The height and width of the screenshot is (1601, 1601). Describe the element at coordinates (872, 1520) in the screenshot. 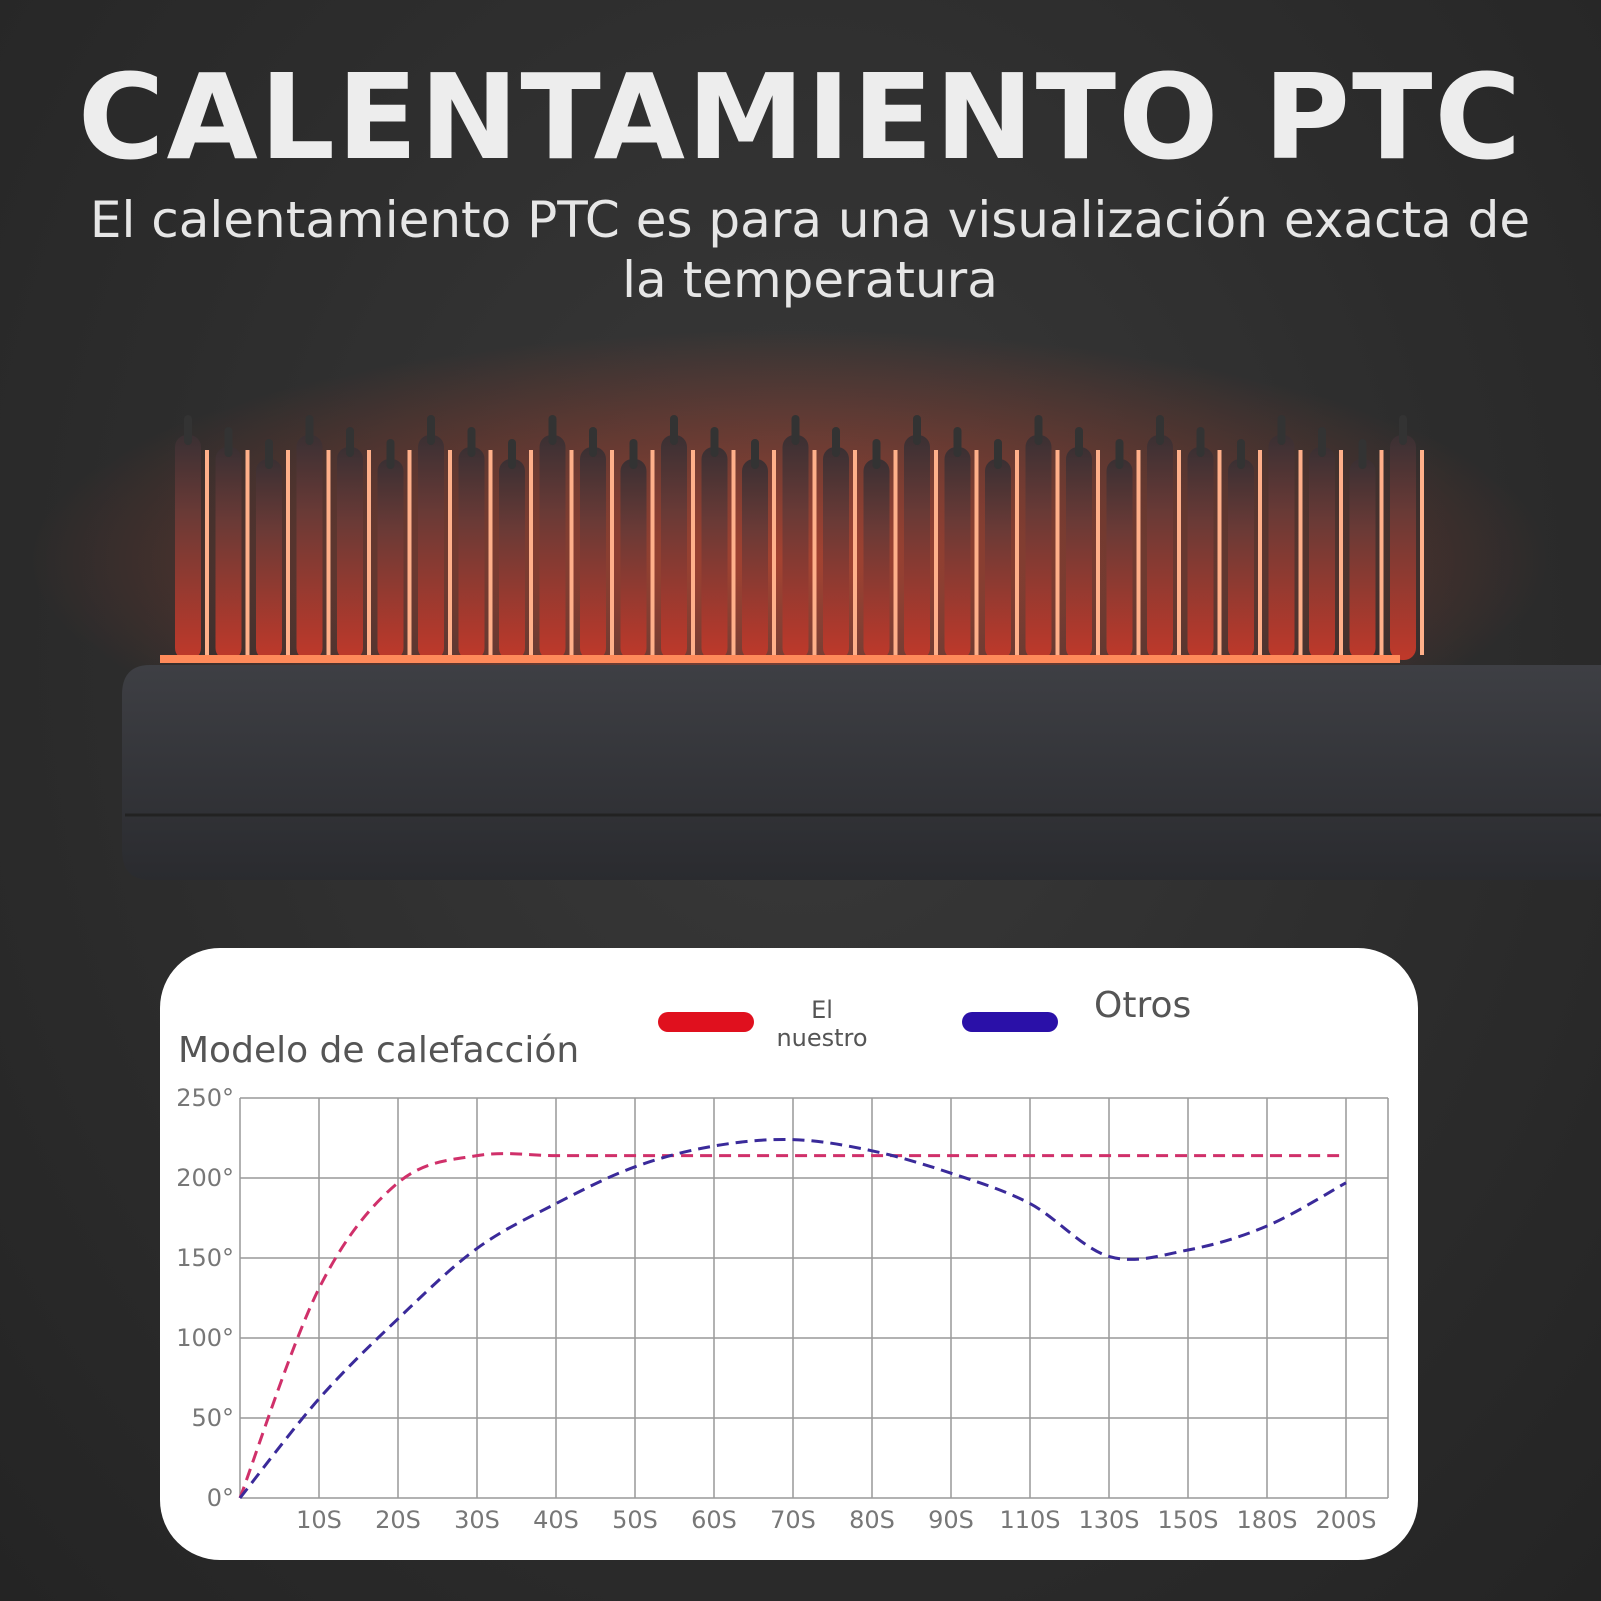

I see `x-tick-label: 80S` at that location.